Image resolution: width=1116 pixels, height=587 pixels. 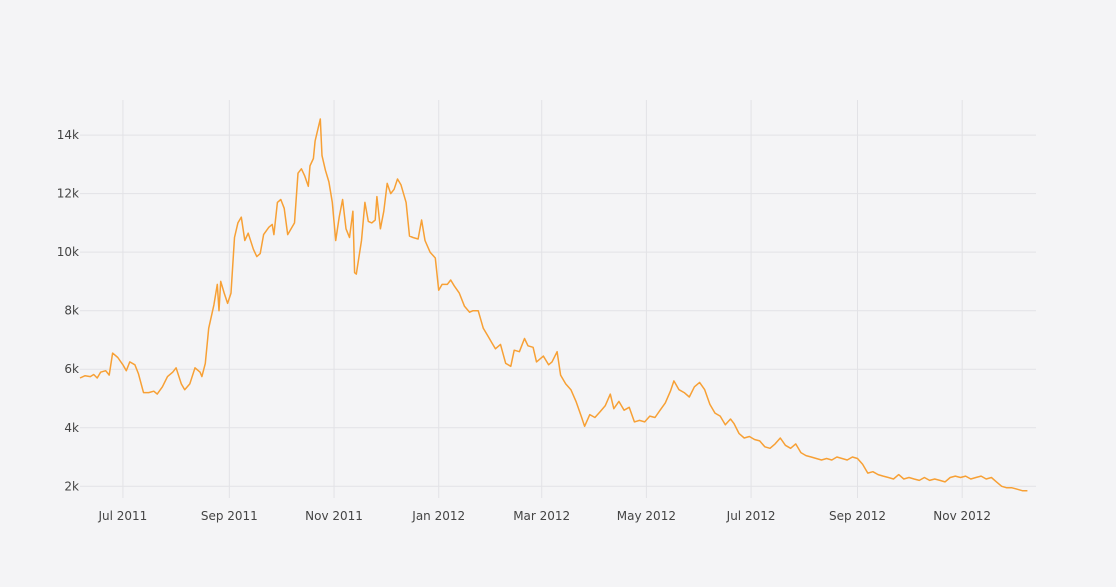 I want to click on x-tick-label: Jan 2012, so click(x=438, y=516).